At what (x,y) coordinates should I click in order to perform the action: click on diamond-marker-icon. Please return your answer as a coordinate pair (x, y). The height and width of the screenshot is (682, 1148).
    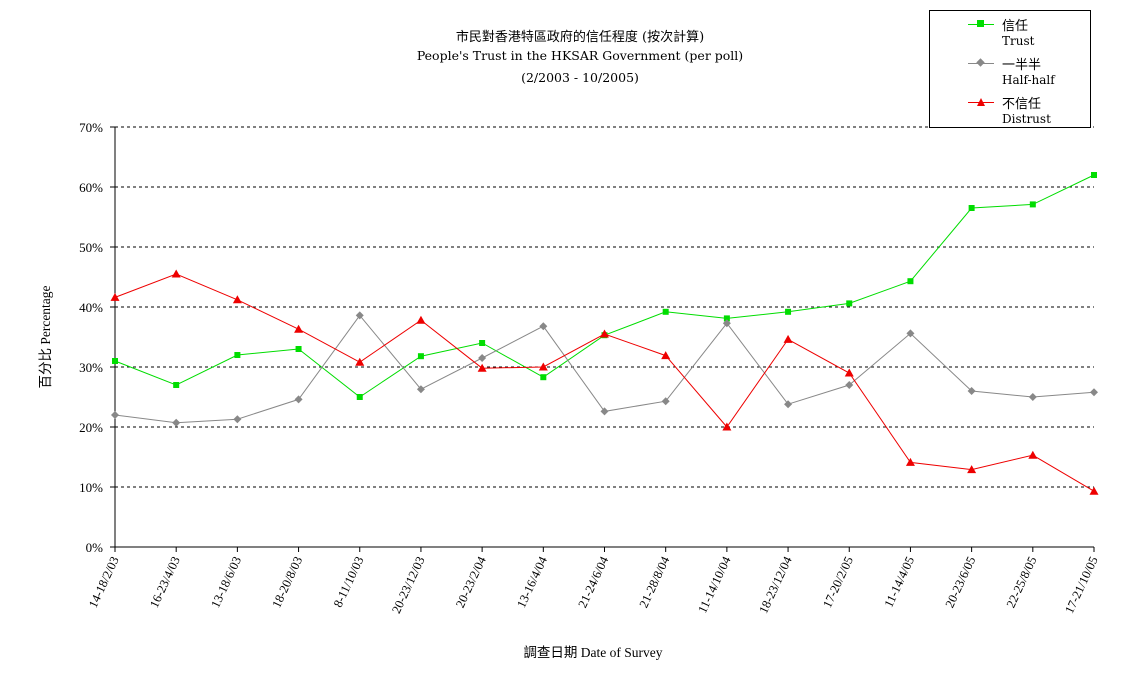
    Looking at the image, I should click on (980, 62).